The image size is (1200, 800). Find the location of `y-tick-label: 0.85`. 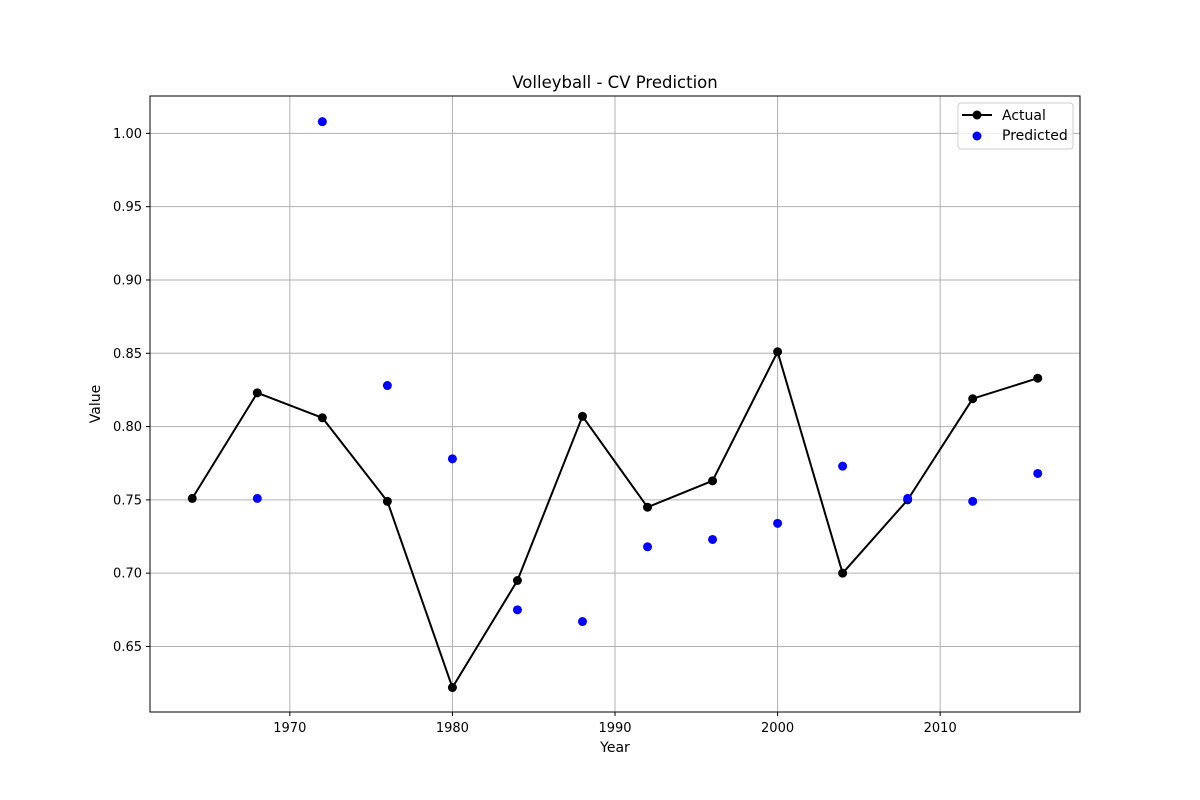

y-tick-label: 0.85 is located at coordinates (127, 354).